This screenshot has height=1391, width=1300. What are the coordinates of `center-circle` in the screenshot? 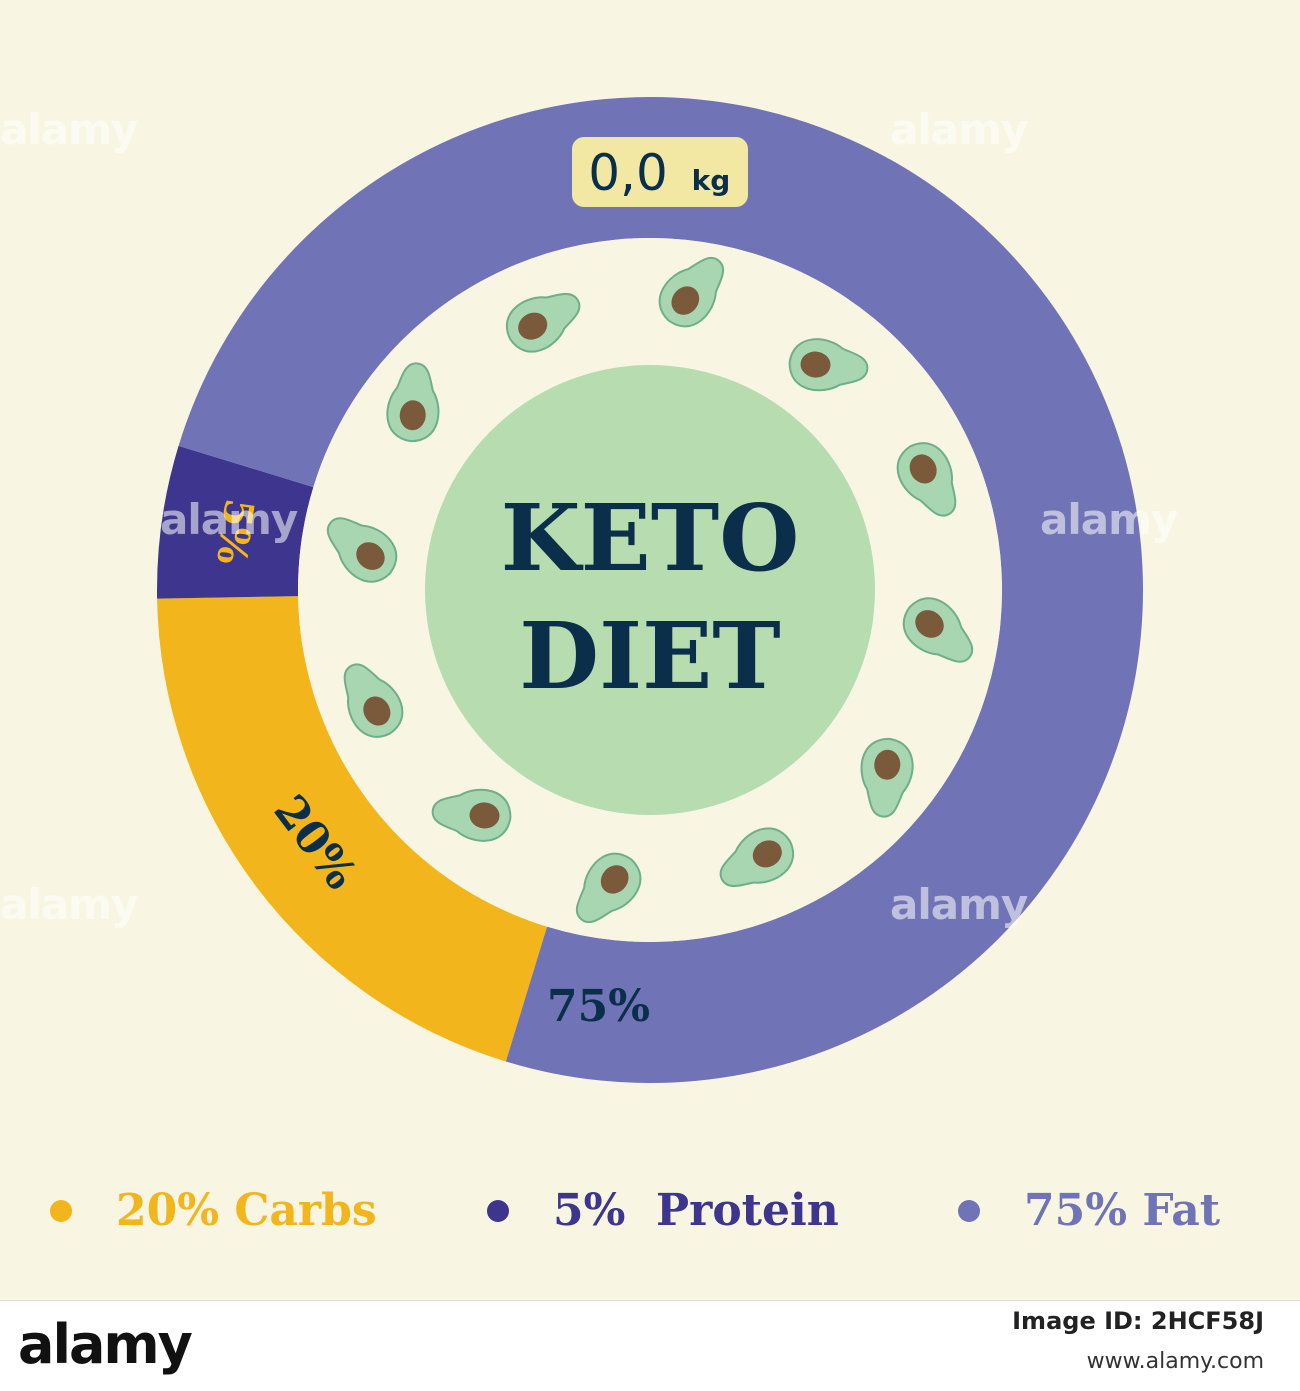 It's located at (650, 590).